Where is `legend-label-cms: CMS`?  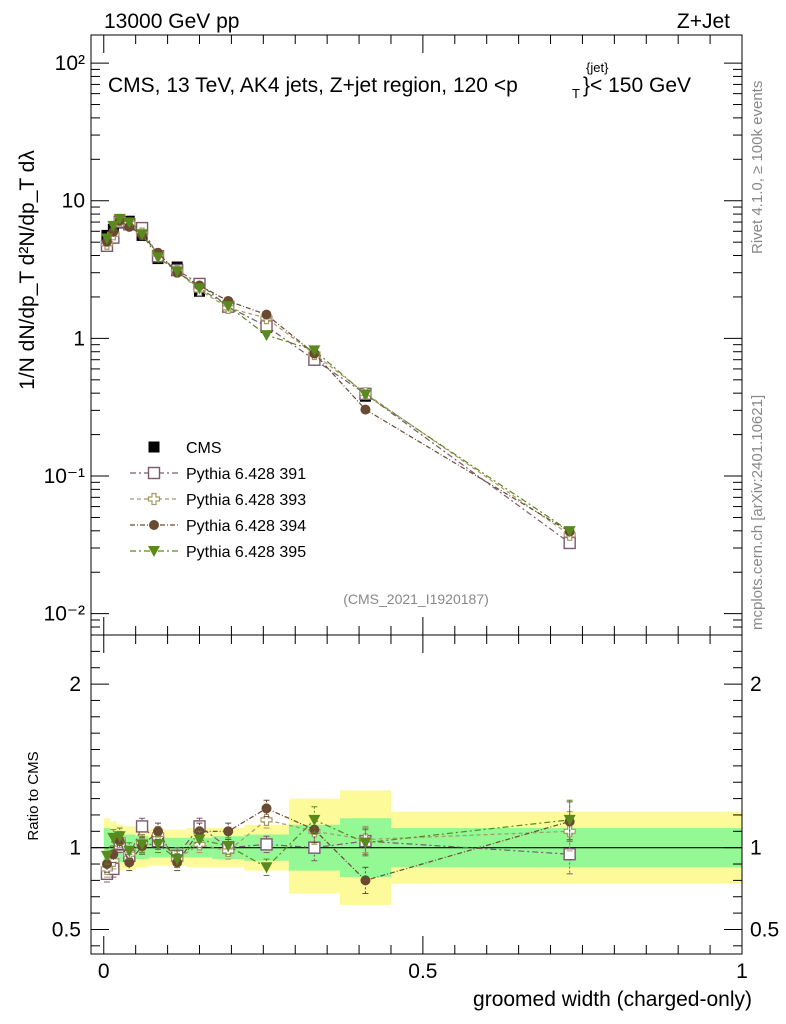 legend-label-cms: CMS is located at coordinates (204, 448).